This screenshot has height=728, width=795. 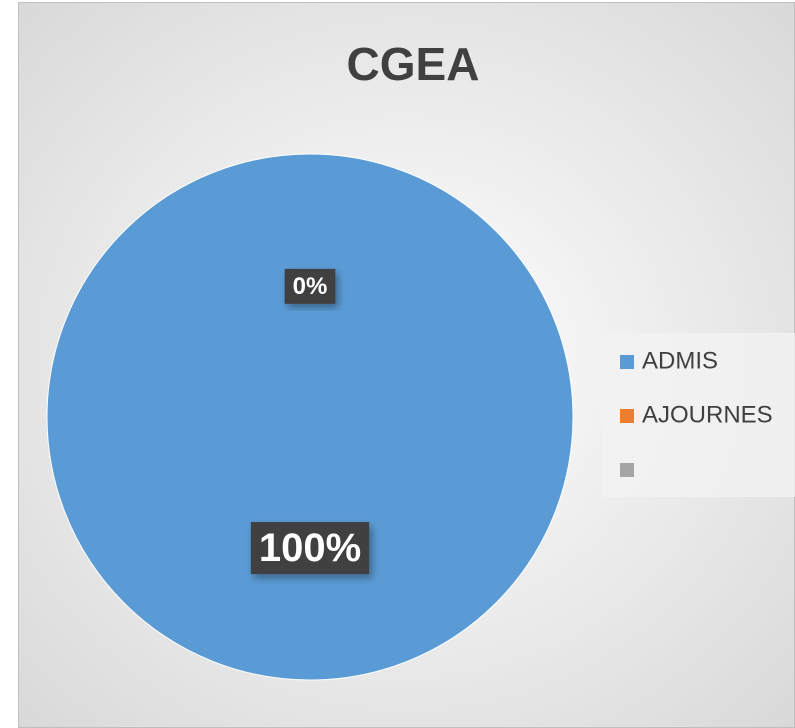 I want to click on chart-title: CGEA, so click(x=413, y=64).